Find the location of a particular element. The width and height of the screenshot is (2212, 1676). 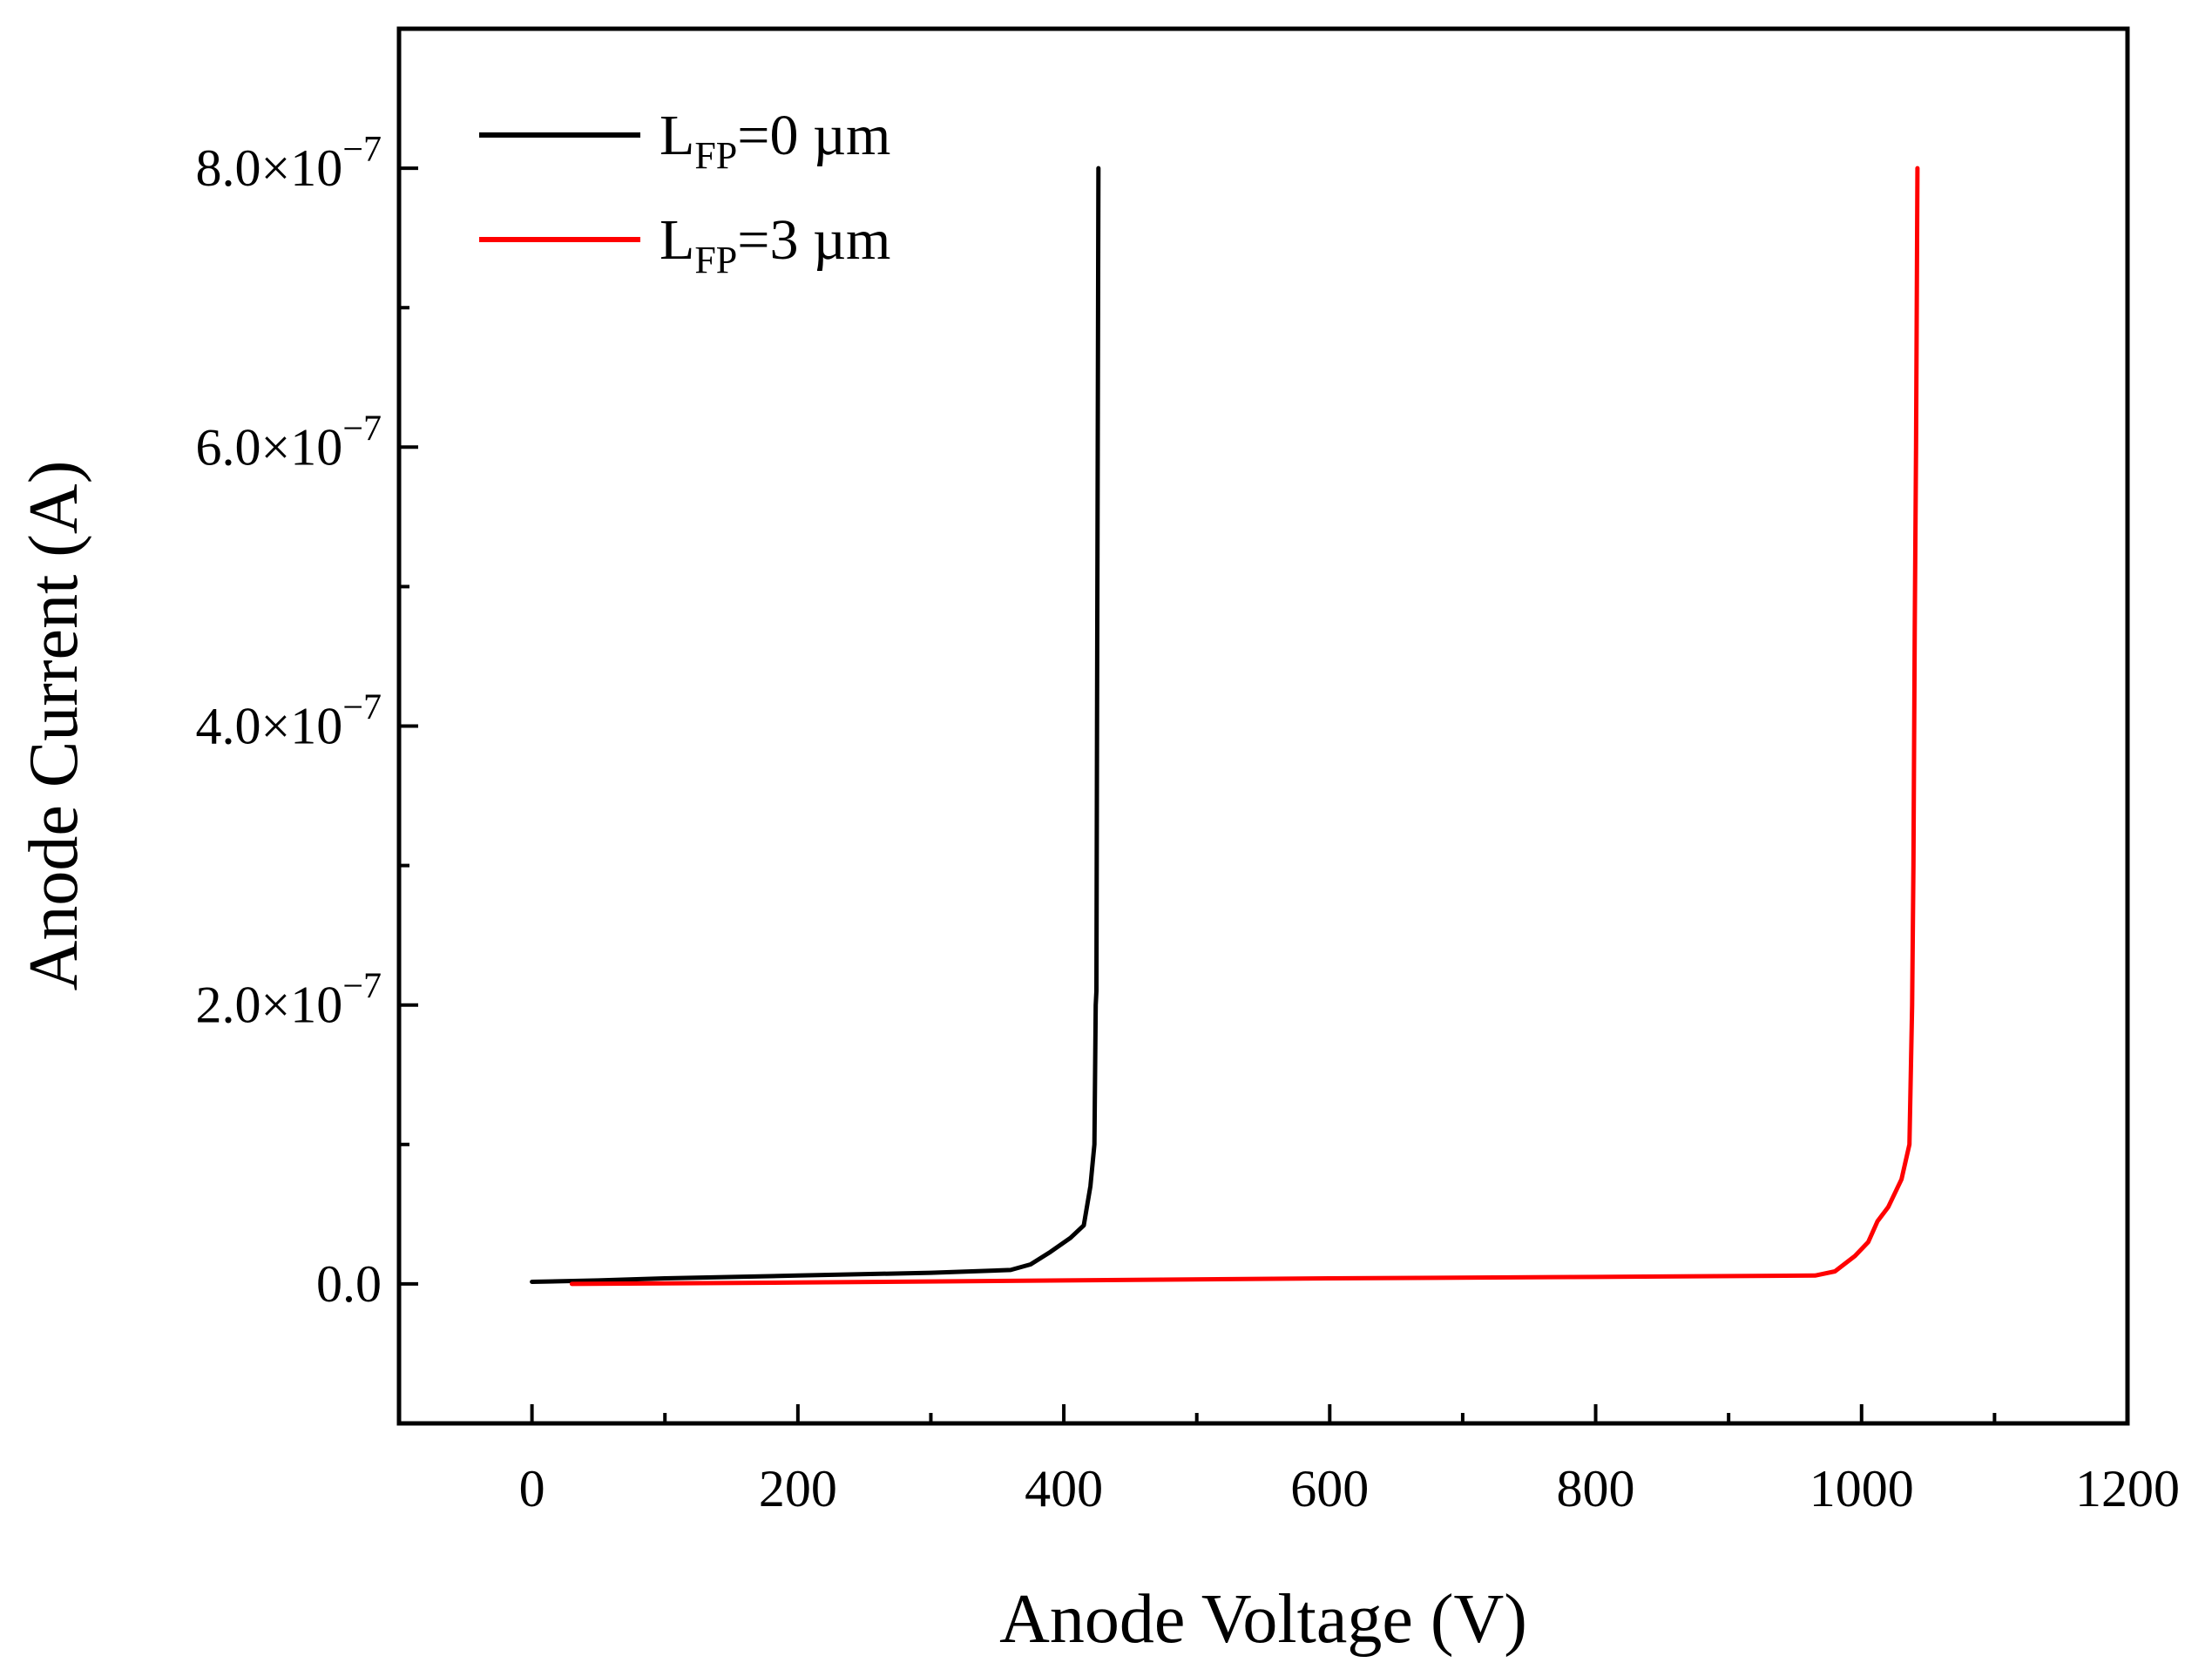

x-axis-title: Anode Voltage (V) is located at coordinates (1263, 1619).